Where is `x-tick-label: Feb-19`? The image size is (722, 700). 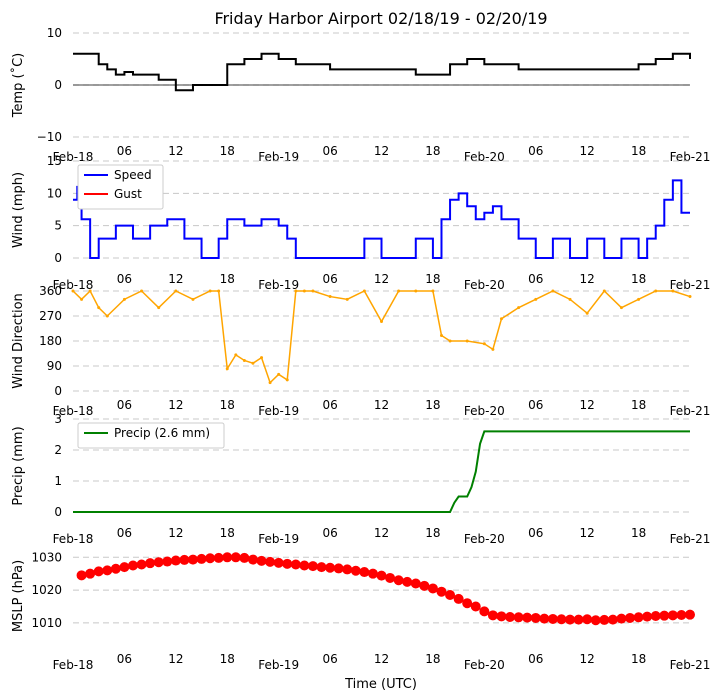 x-tick-label: Feb-19 is located at coordinates (278, 539).